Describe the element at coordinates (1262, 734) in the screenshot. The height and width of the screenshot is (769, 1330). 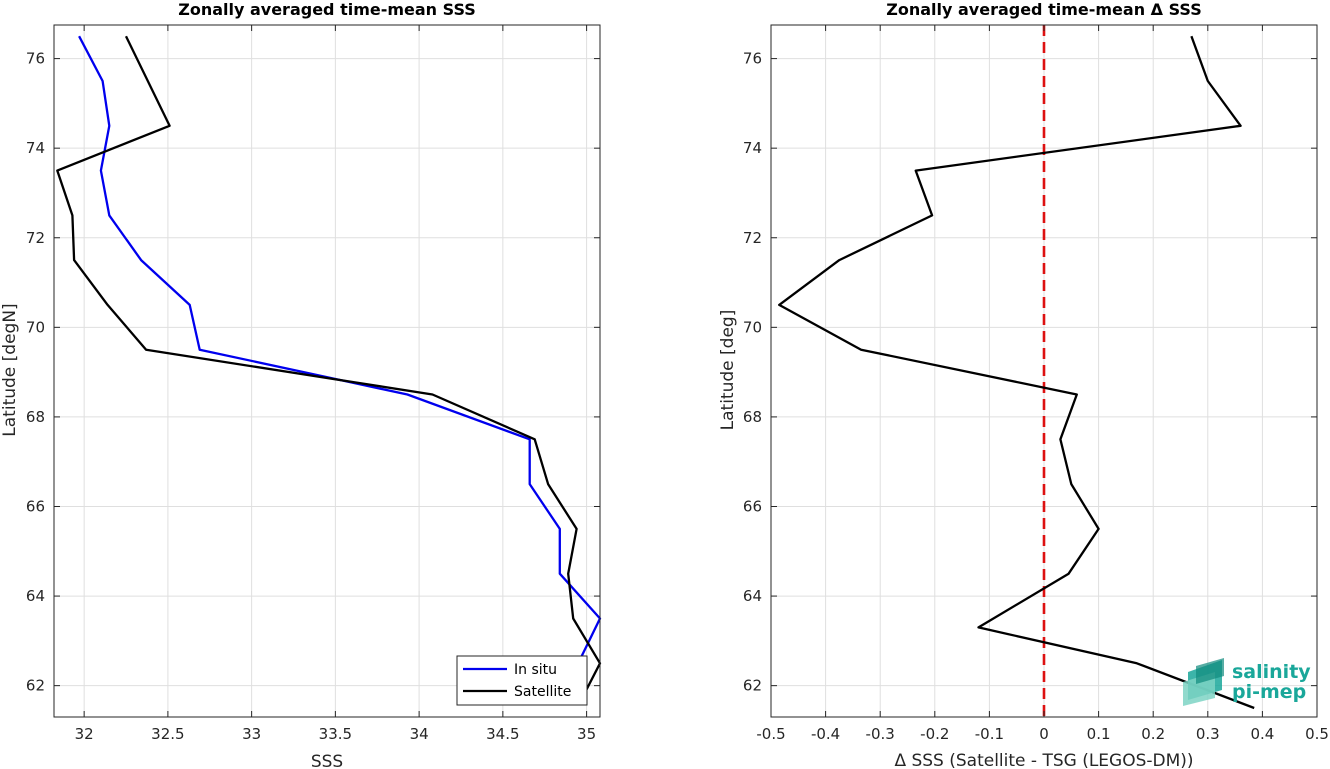
I see `right-xtick-label-9: 0.4` at that location.